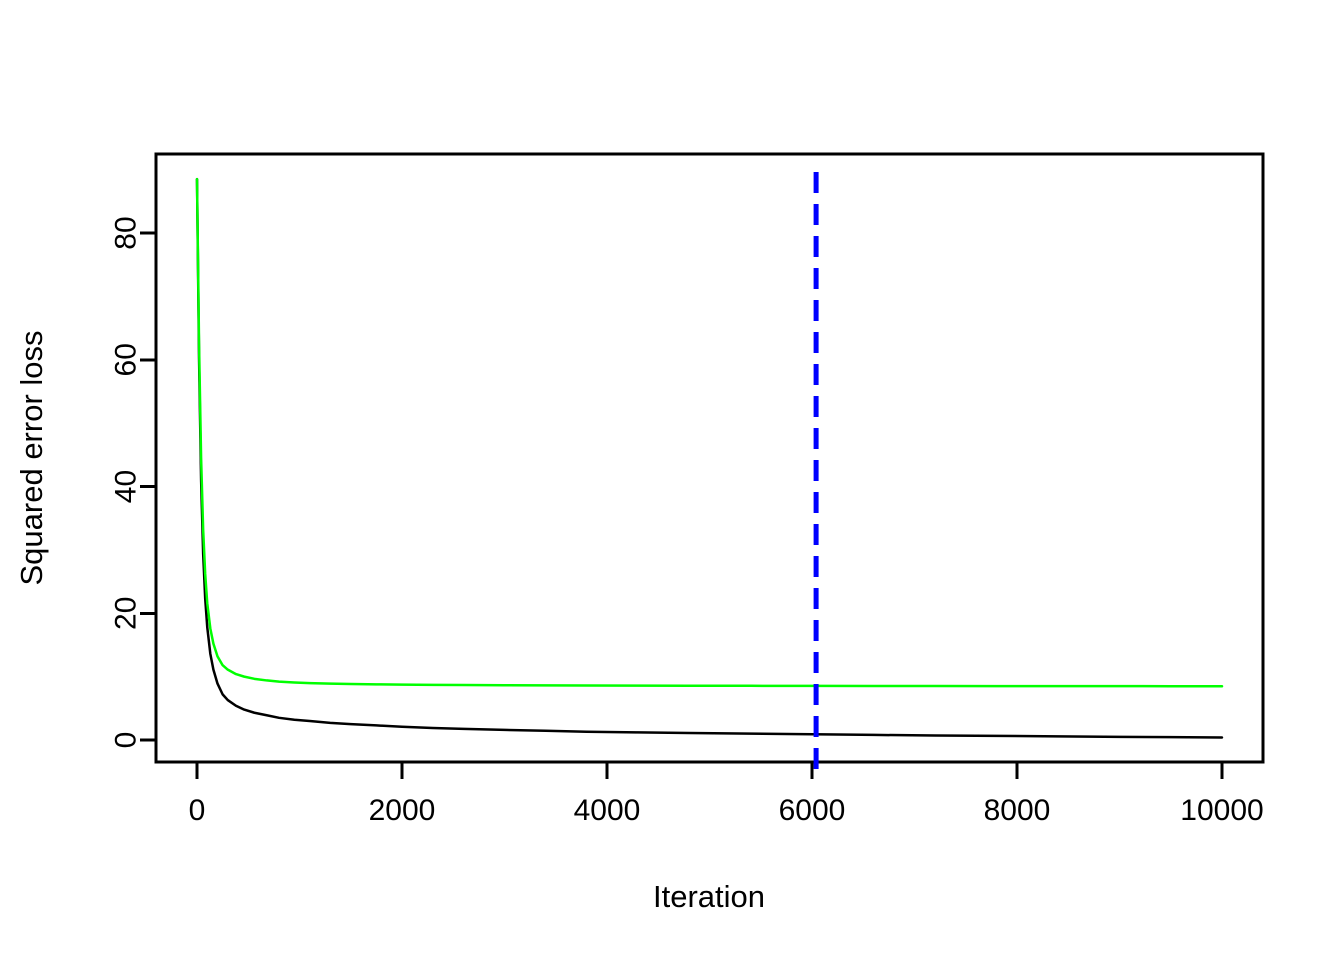  I want to click on y-tick-label-40: 40, so click(126, 486).